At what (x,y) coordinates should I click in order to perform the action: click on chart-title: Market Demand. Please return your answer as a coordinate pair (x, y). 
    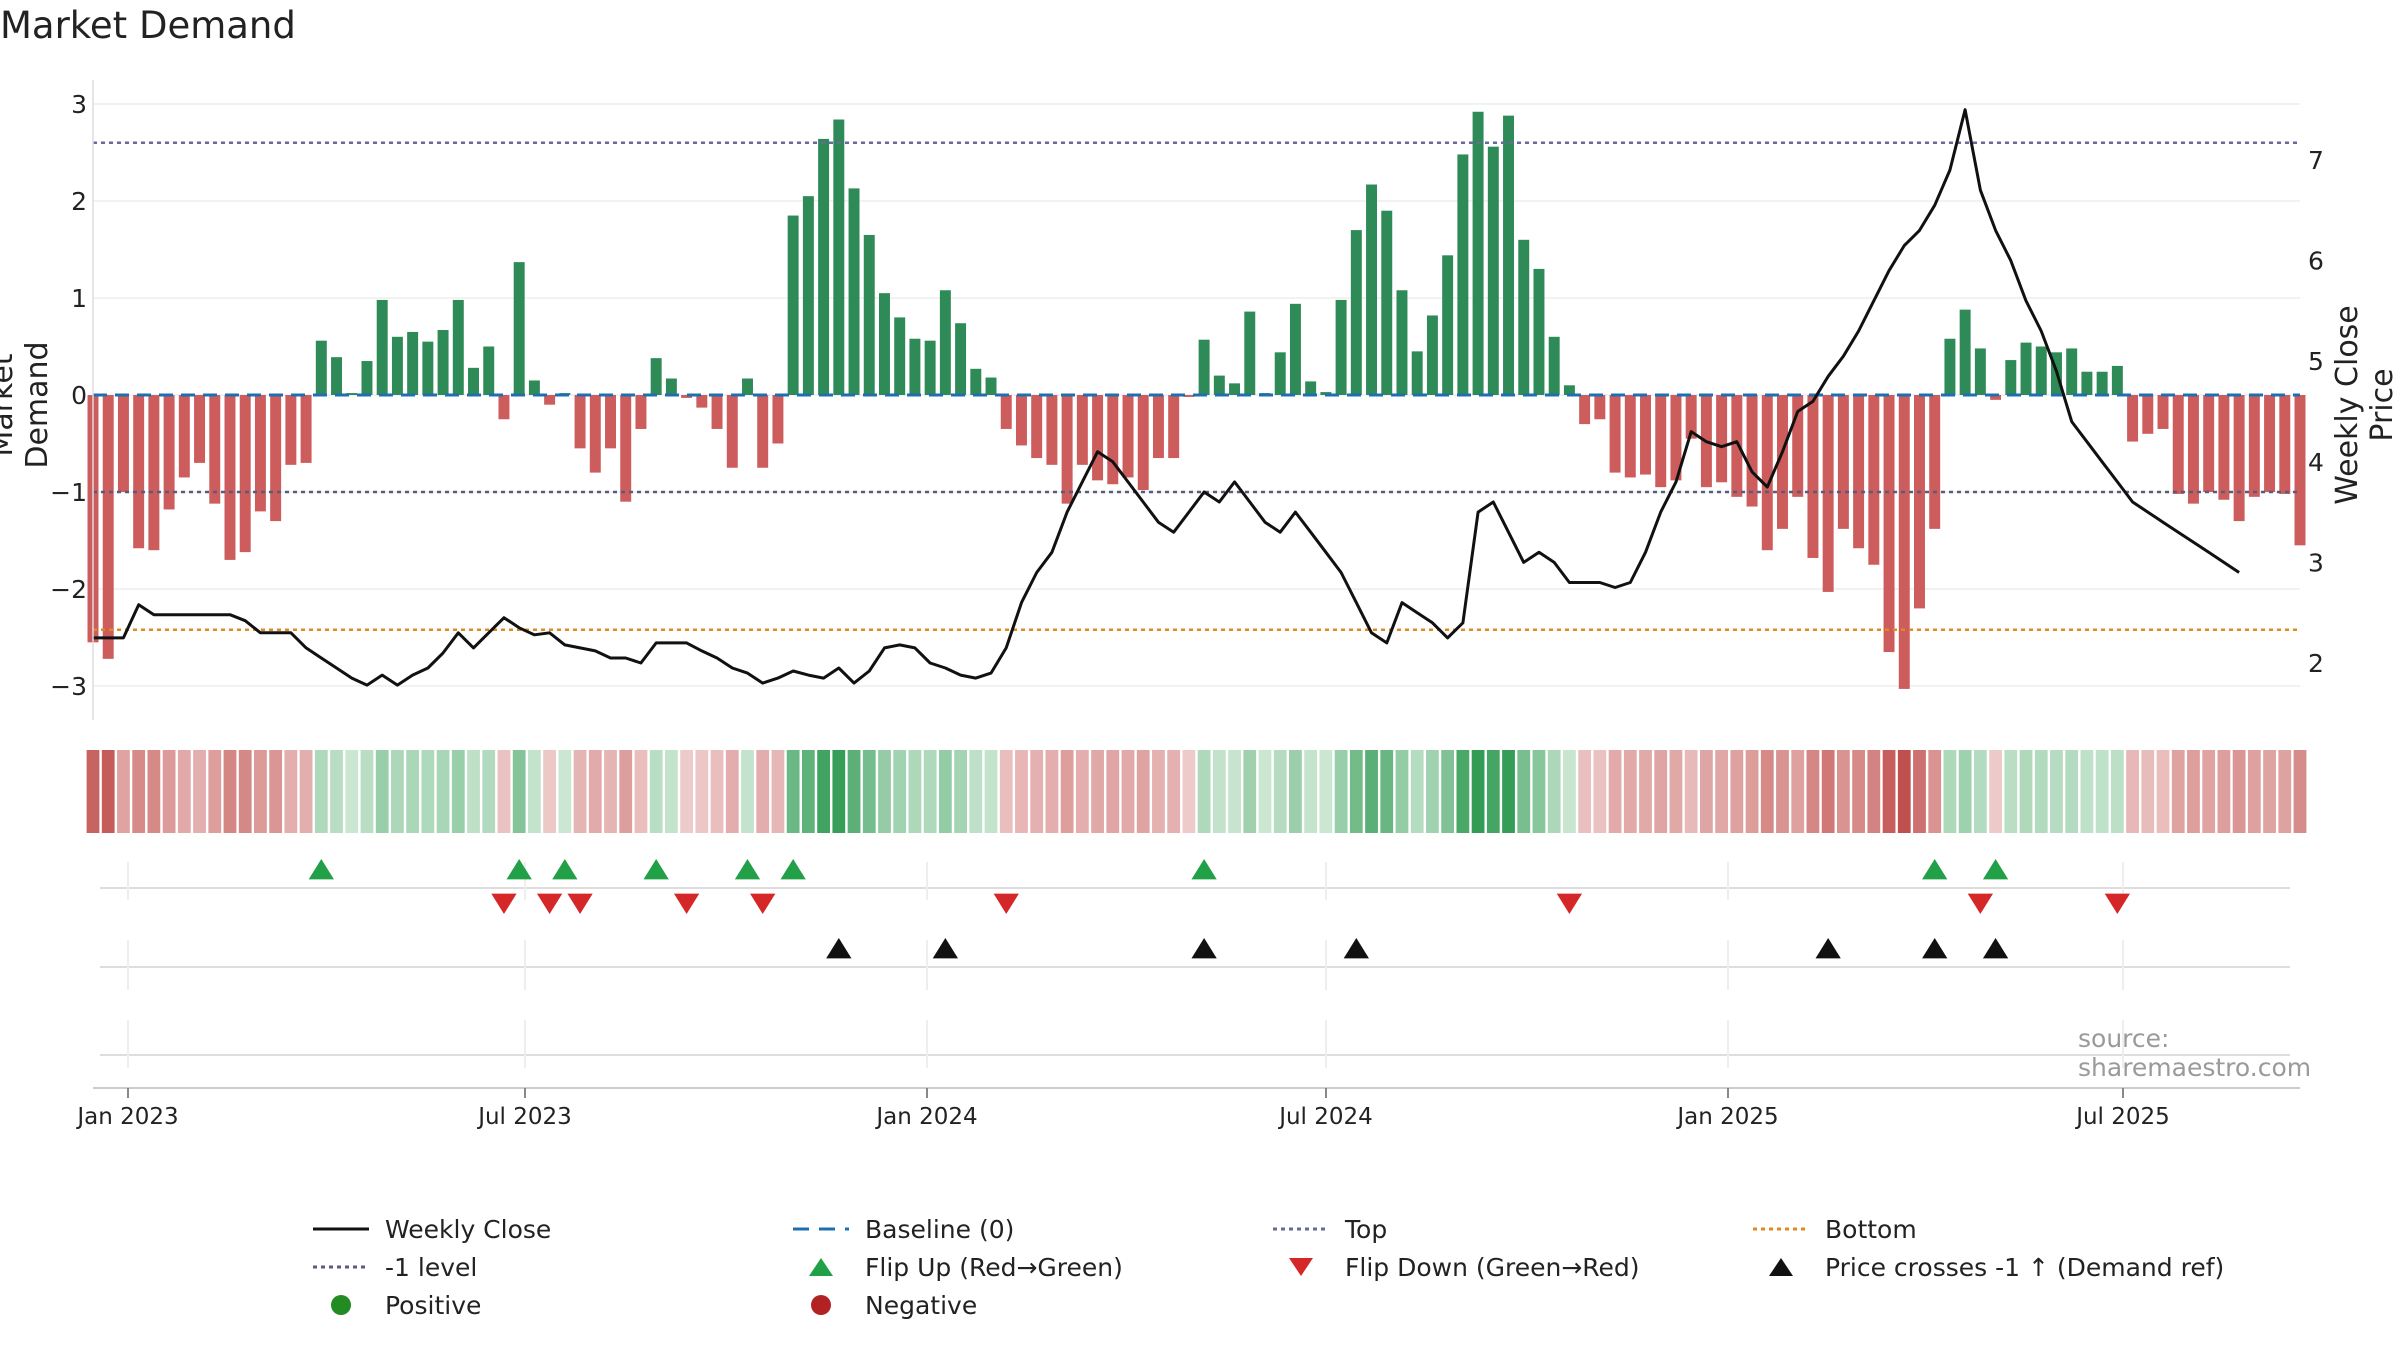
    Looking at the image, I should click on (148, 25).